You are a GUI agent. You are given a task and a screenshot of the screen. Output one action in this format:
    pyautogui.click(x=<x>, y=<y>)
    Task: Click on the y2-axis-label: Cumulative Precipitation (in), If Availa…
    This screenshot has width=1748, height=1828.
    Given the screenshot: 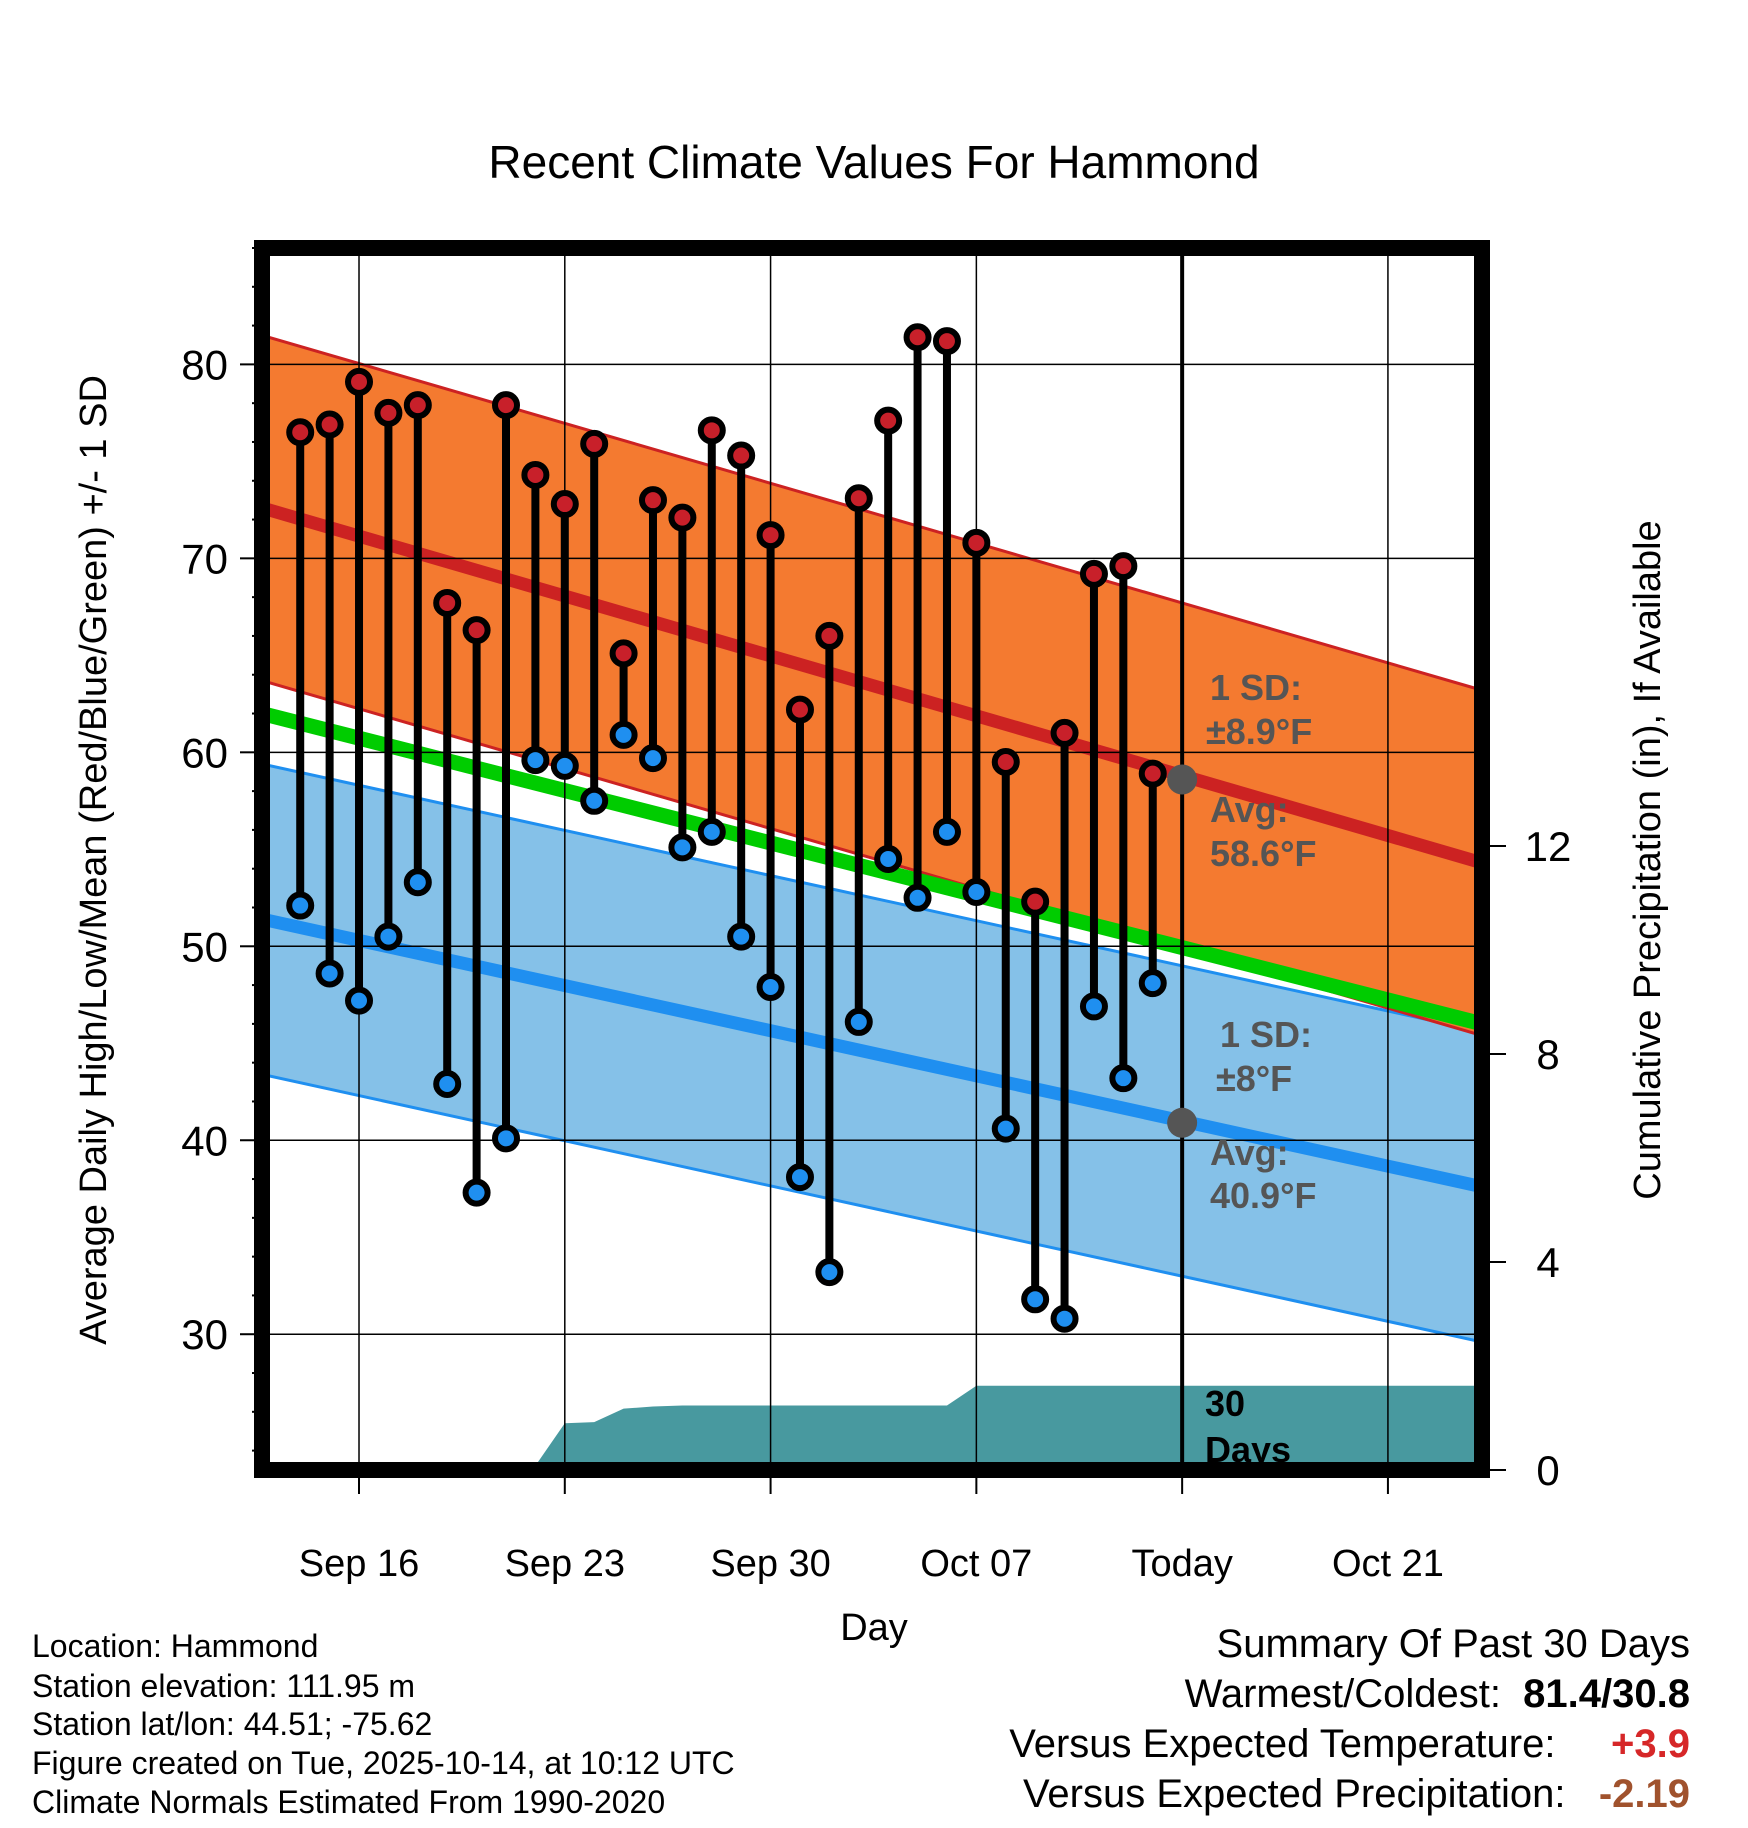 What is the action you would take?
    pyautogui.click(x=1648, y=859)
    